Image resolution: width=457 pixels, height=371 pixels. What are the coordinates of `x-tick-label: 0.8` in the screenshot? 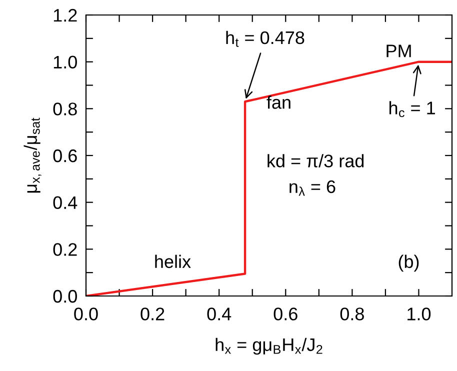 It's located at (352, 314).